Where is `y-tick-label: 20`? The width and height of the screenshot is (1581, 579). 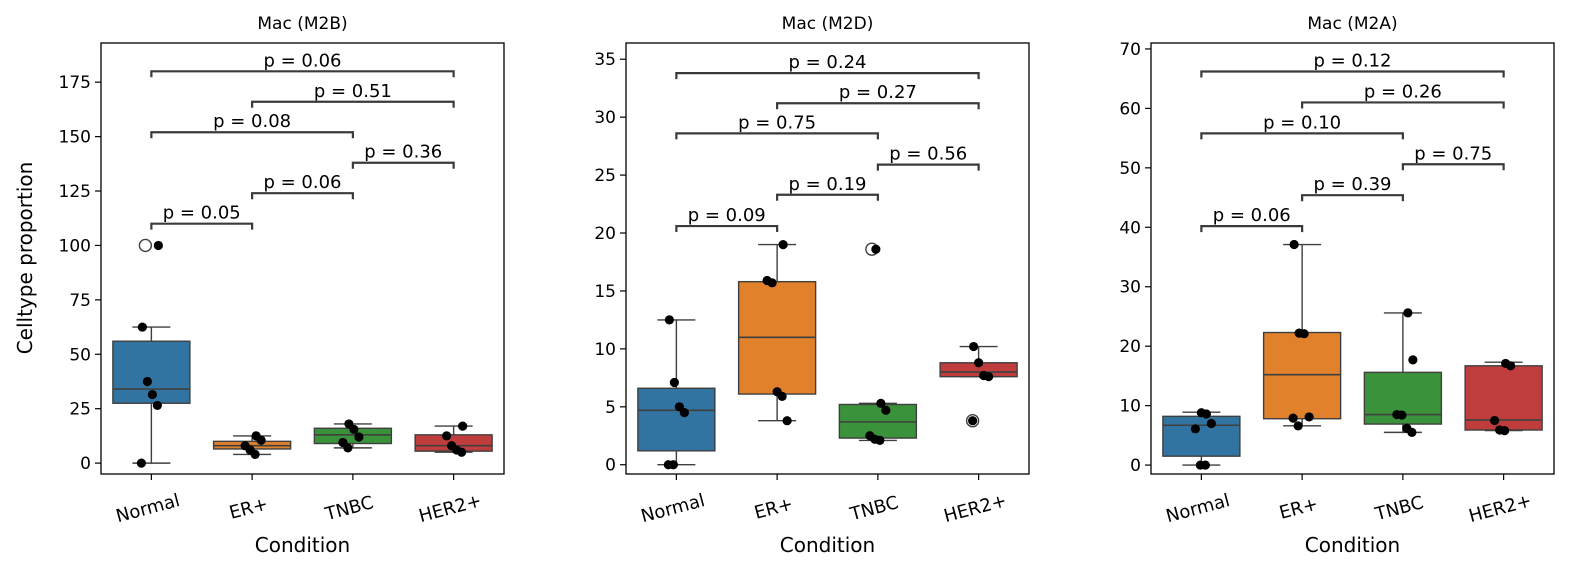 y-tick-label: 20 is located at coordinates (605, 234).